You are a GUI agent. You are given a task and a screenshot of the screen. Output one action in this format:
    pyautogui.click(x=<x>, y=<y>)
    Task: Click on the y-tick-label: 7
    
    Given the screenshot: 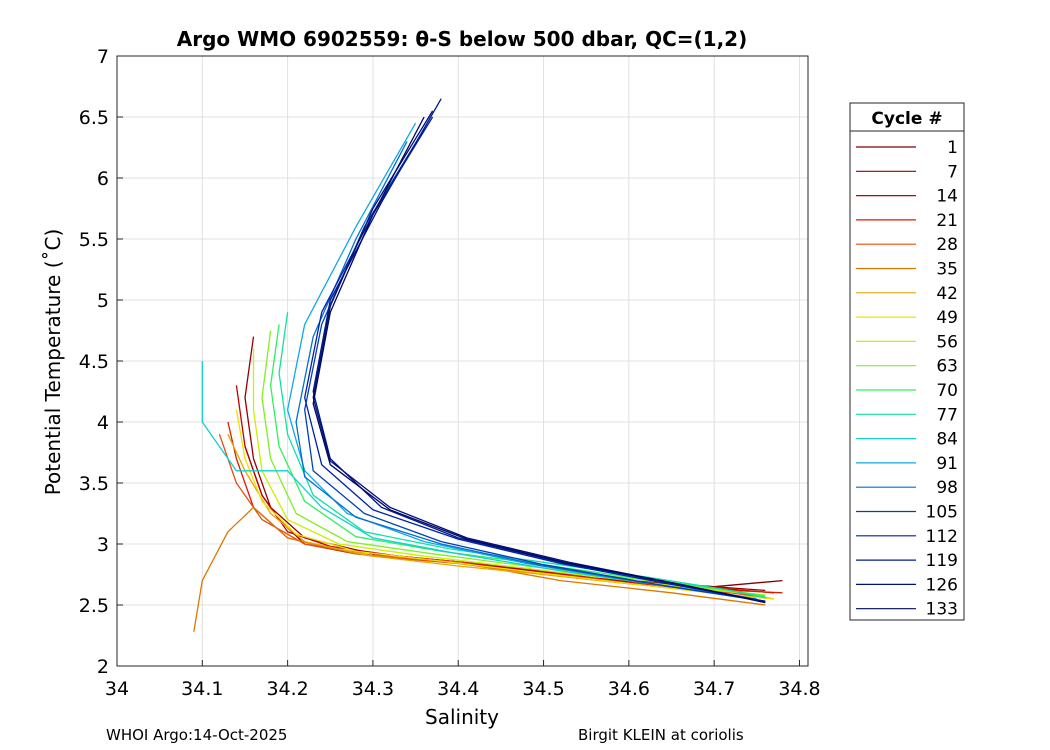 What is the action you would take?
    pyautogui.click(x=103, y=57)
    